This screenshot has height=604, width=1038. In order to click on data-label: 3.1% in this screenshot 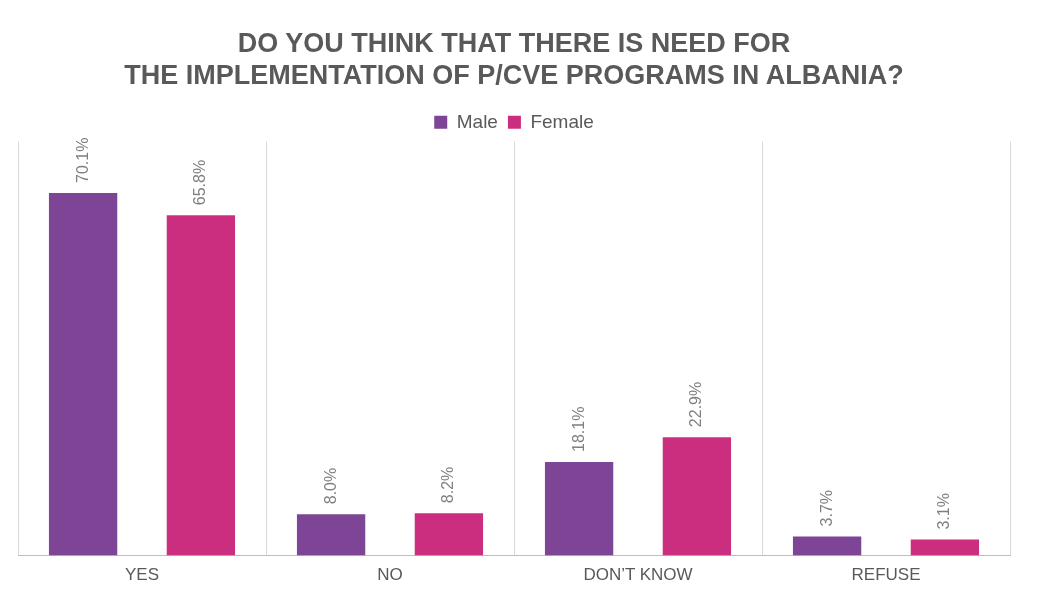, I will do `click(944, 511)`.